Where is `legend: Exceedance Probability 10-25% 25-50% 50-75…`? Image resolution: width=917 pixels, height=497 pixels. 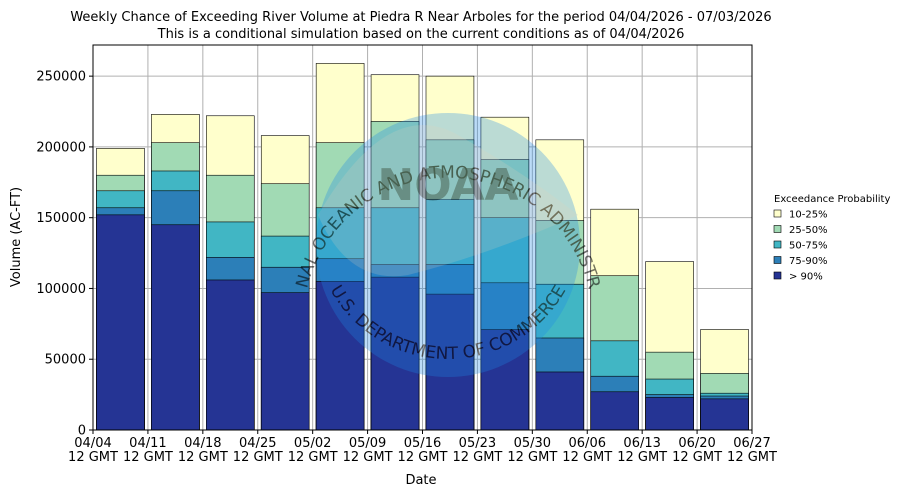 legend: Exceedance Probability 10-25% 25-50% 50-75… is located at coordinates (831, 238).